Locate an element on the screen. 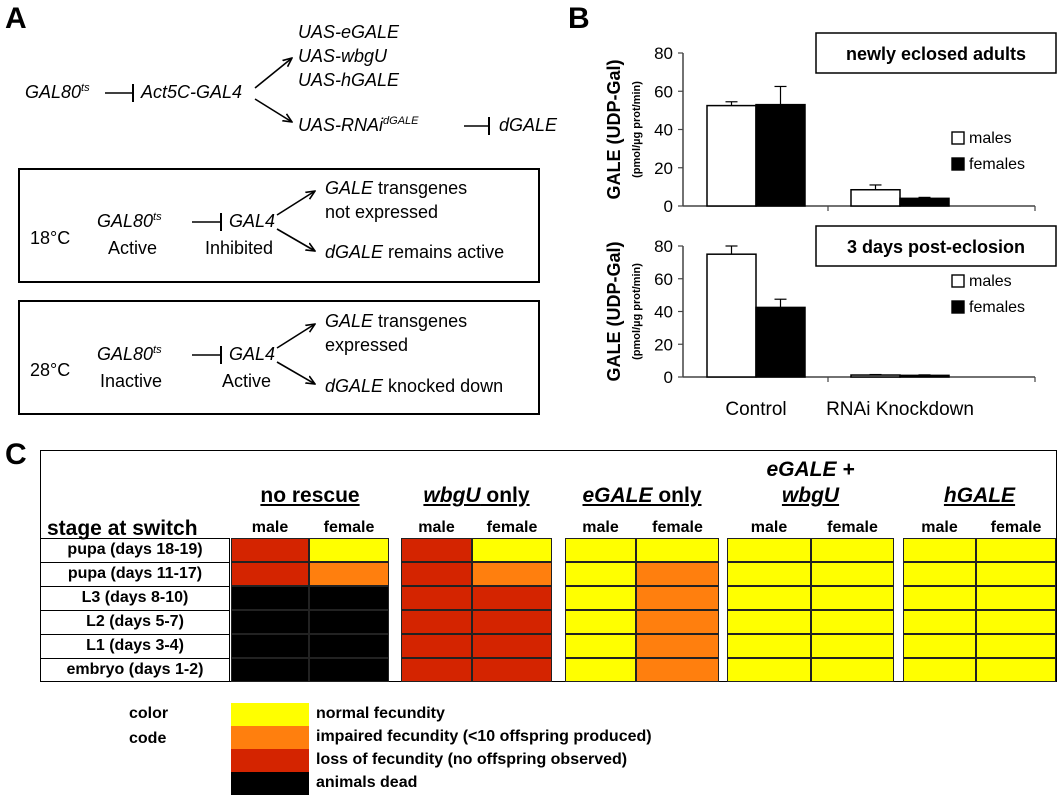 The height and width of the screenshot is (800, 1061). stage-label: pupa (days 18-19) is located at coordinates (135, 550).